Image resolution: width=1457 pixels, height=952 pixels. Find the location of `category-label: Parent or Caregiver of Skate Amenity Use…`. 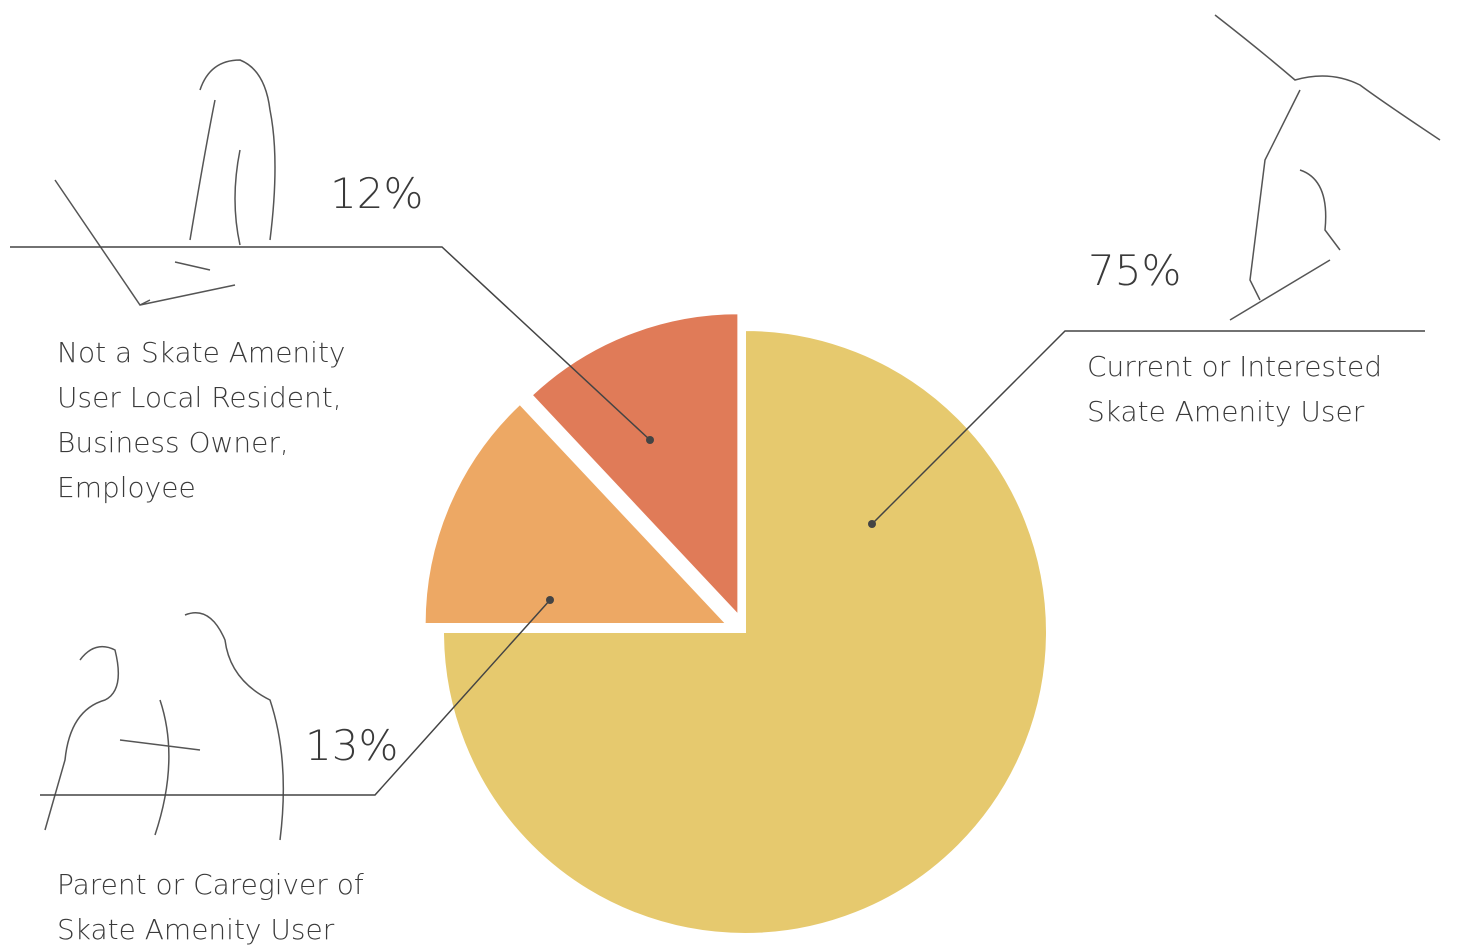

category-label: Parent or Caregiver of Skate Amenity Use… is located at coordinates (210, 907).